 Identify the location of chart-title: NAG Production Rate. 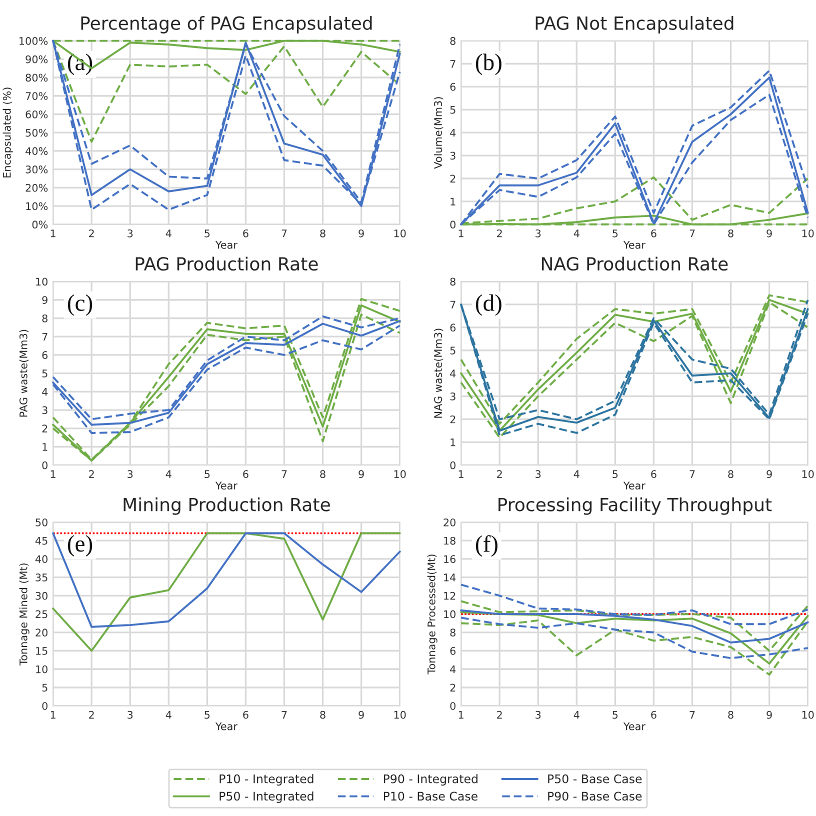
(635, 263).